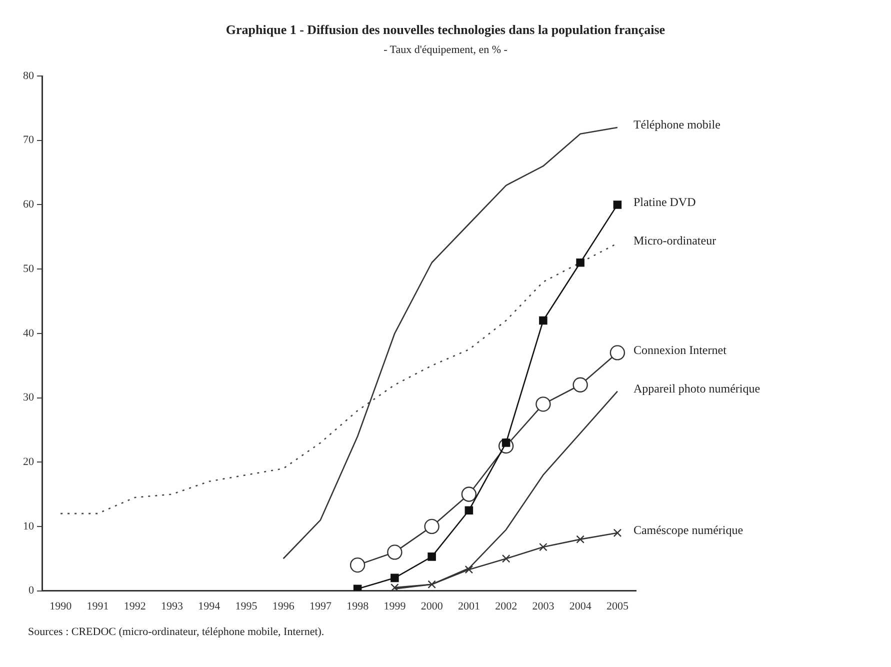 The height and width of the screenshot is (667, 891). Describe the element at coordinates (680, 349) in the screenshot. I see `series-label: Connexion Internet` at that location.